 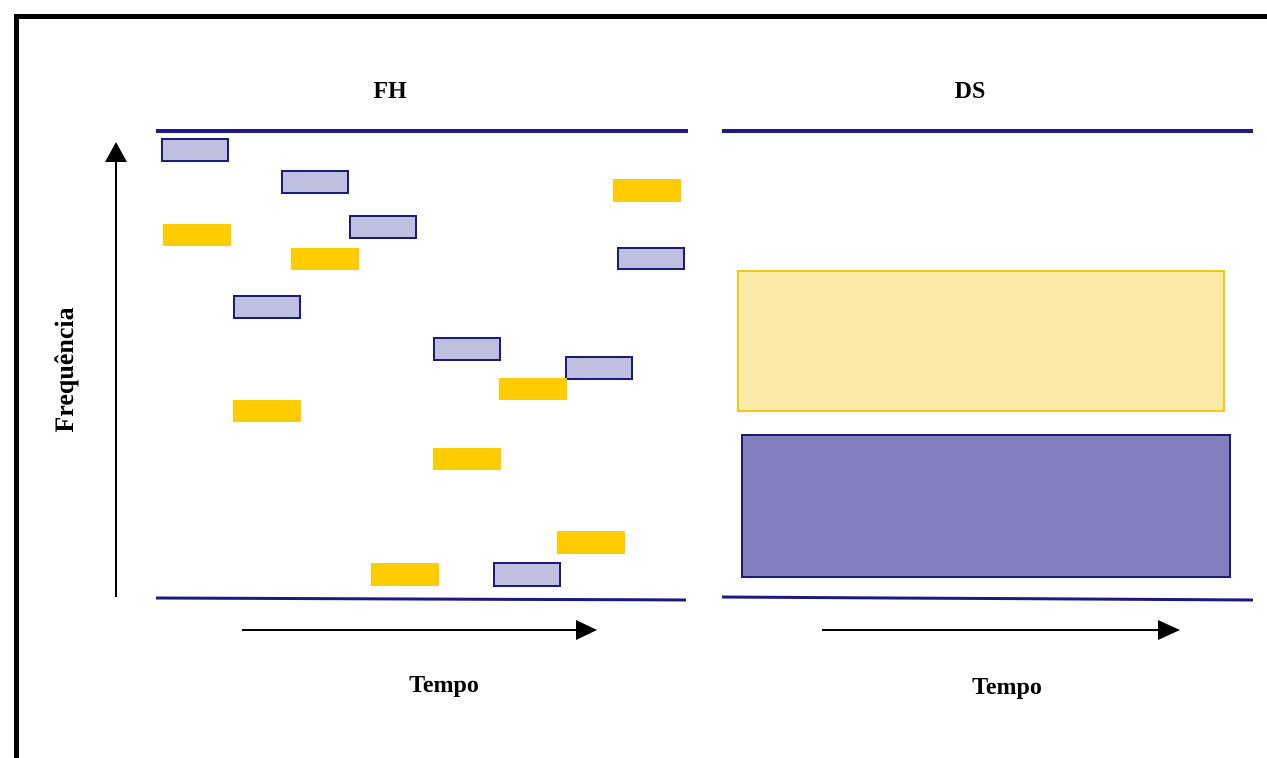 I want to click on ds-time-axis-arrowhead, so click(x=1169, y=630).